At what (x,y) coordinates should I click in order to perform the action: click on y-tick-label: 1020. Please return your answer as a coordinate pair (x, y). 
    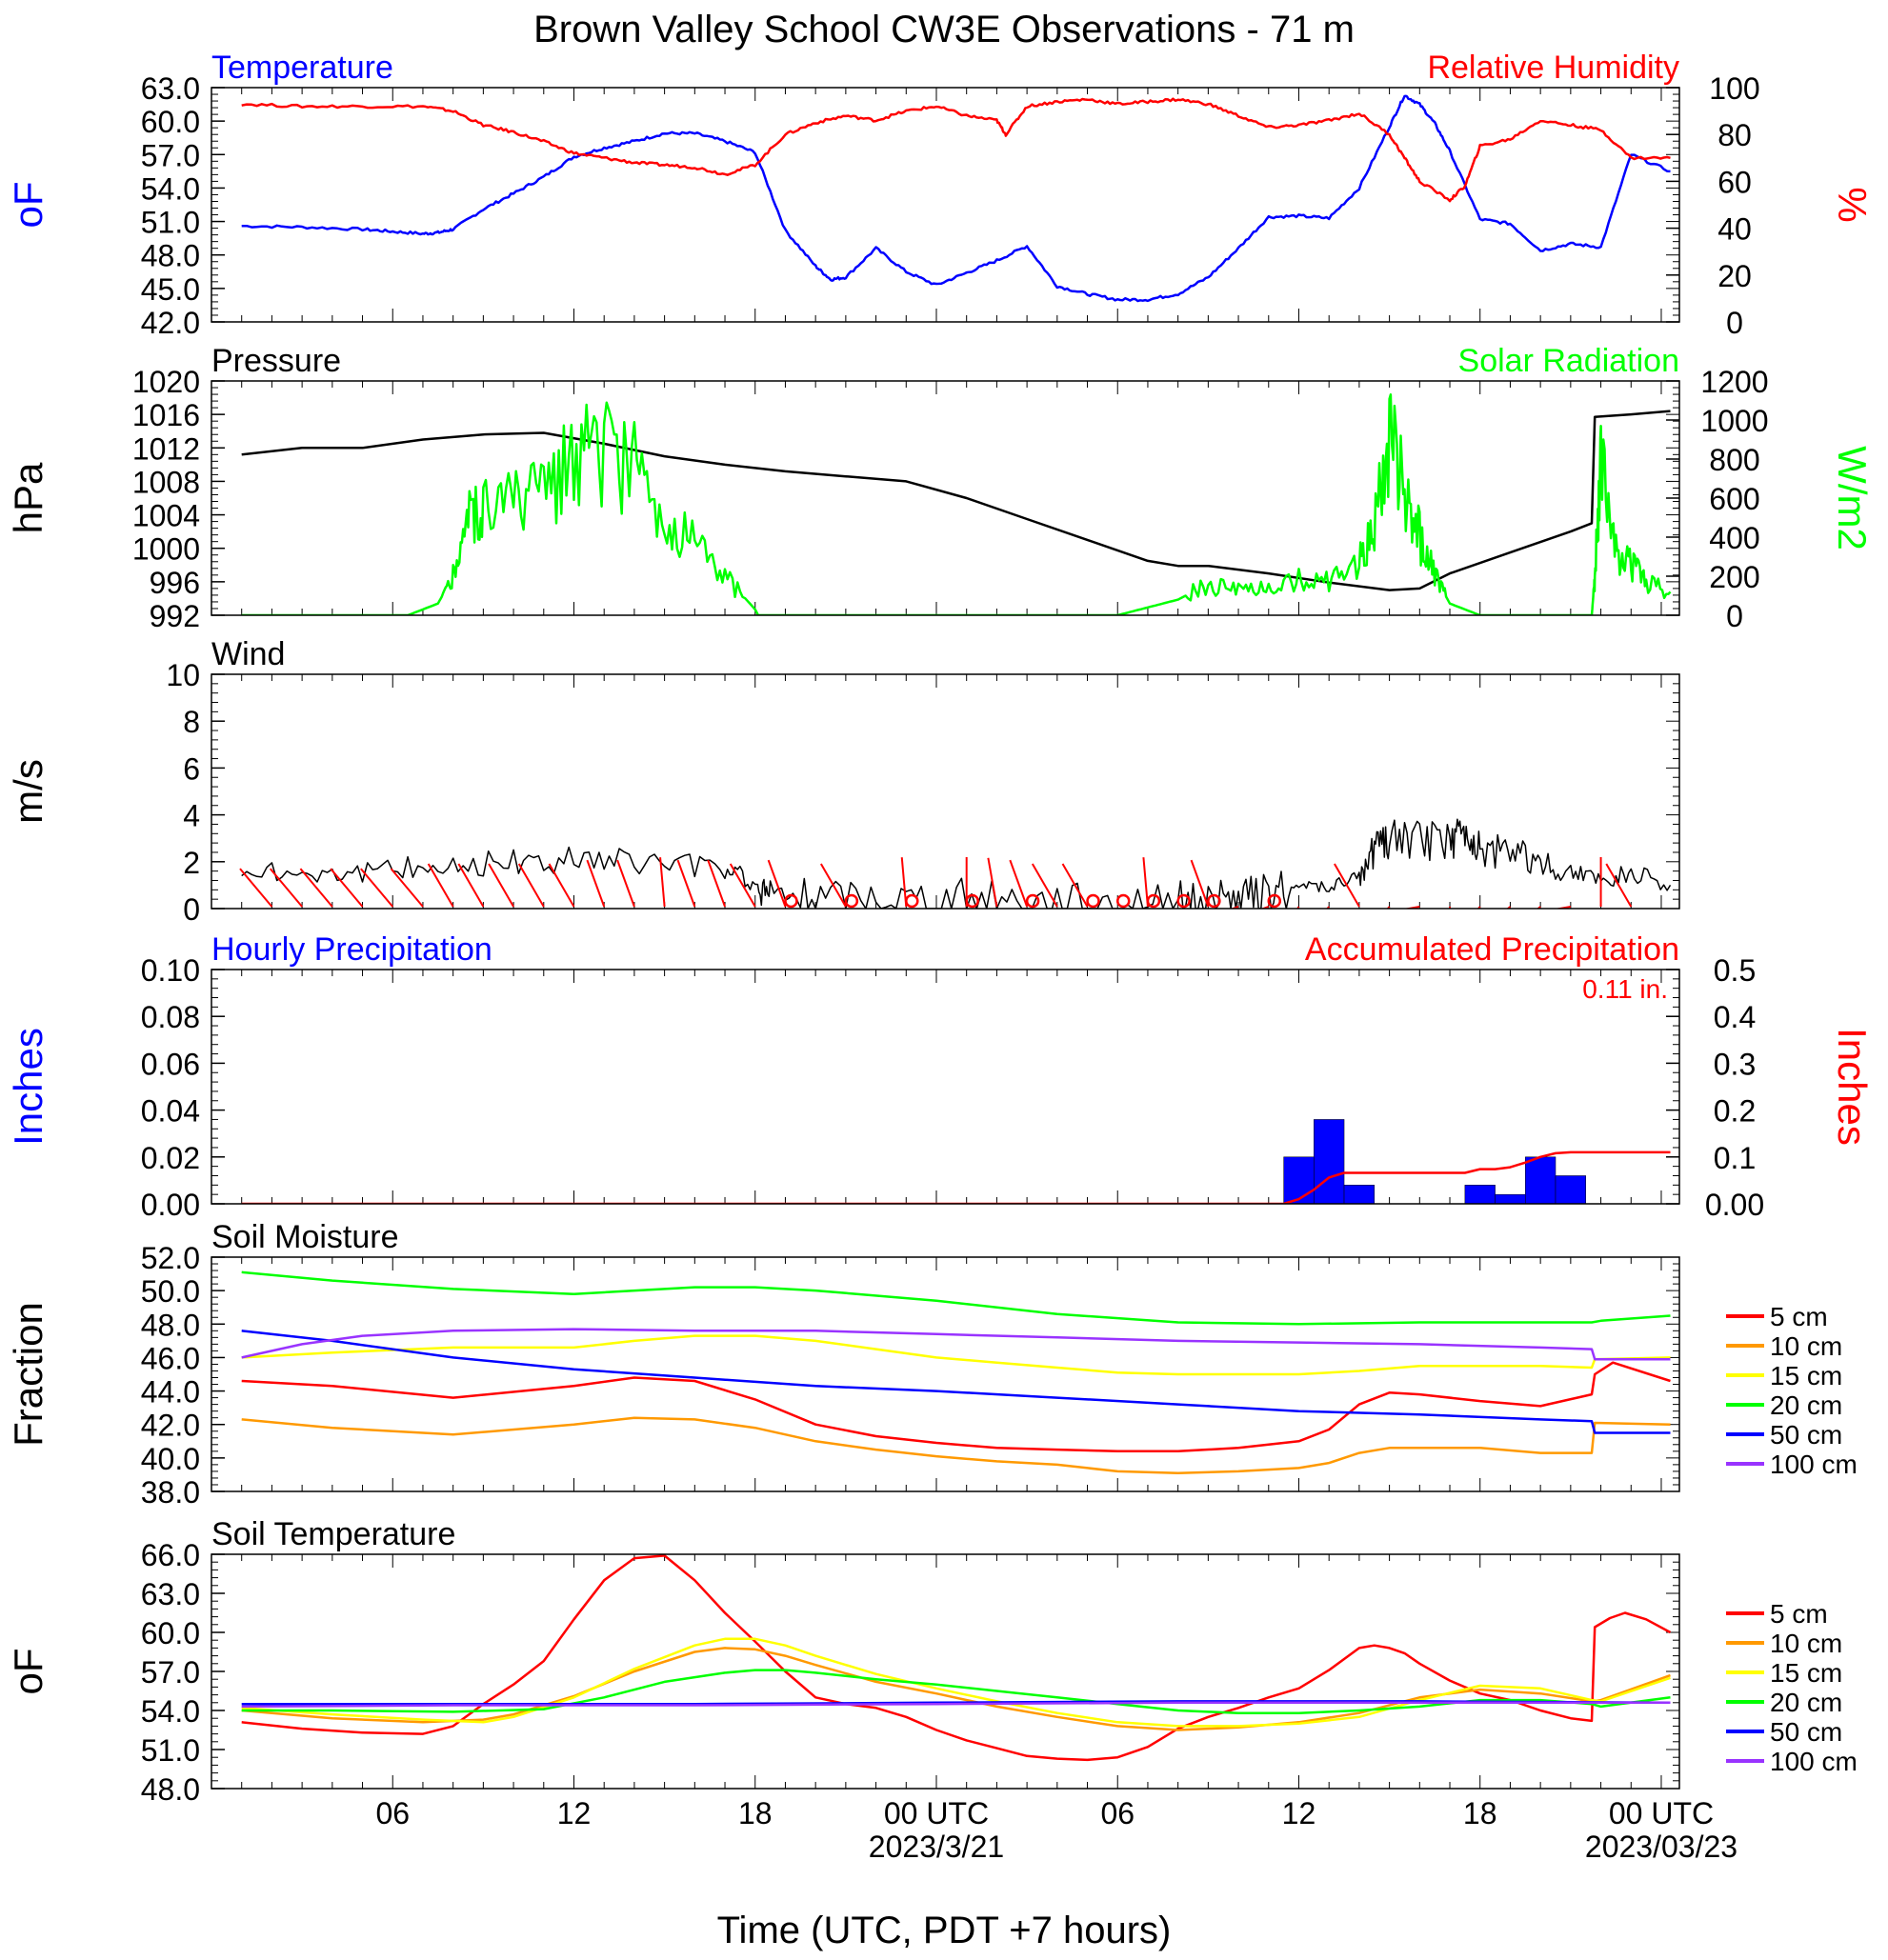
    Looking at the image, I should click on (166, 382).